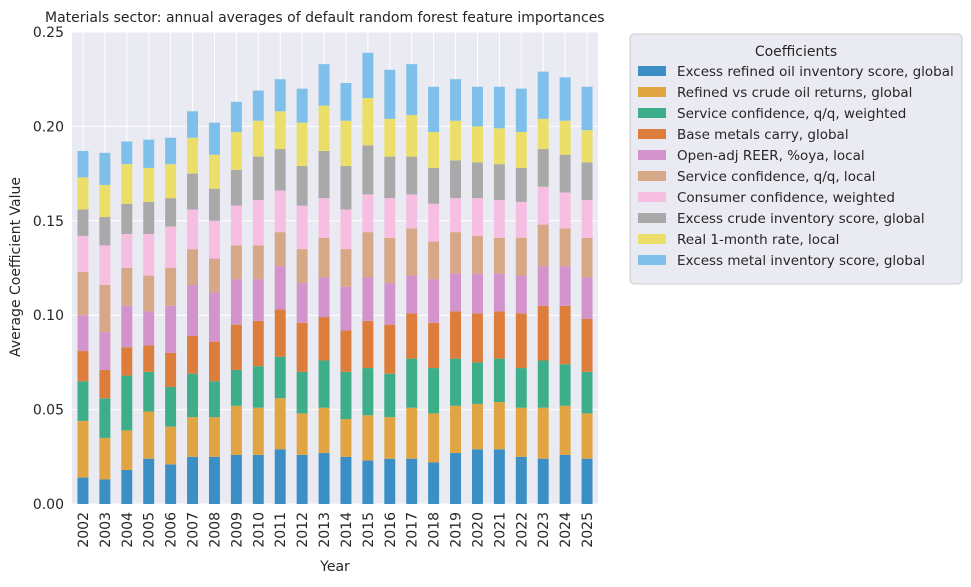 Image resolution: width=971 pixels, height=587 pixels. Describe the element at coordinates (499, 292) in the screenshot. I see `bar-segment-2021-s4` at that location.